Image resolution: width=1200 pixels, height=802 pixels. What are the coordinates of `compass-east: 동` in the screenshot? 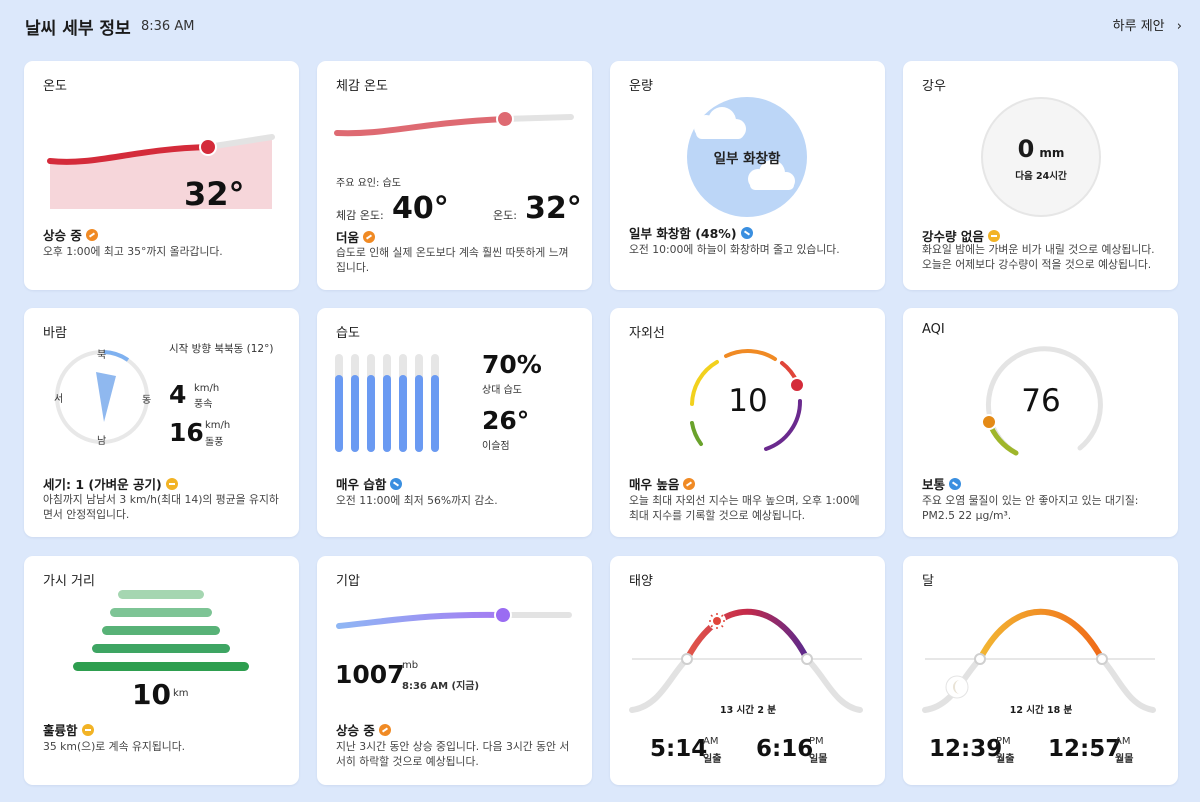 It's located at (147, 400).